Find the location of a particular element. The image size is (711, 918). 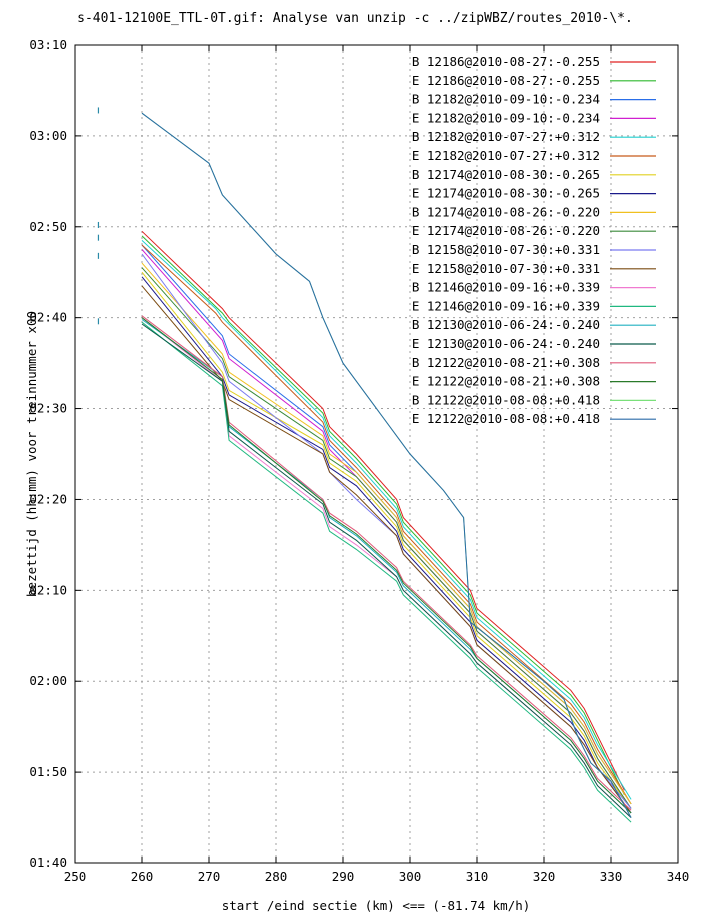

x-tick-label: 320 is located at coordinates (544, 876).